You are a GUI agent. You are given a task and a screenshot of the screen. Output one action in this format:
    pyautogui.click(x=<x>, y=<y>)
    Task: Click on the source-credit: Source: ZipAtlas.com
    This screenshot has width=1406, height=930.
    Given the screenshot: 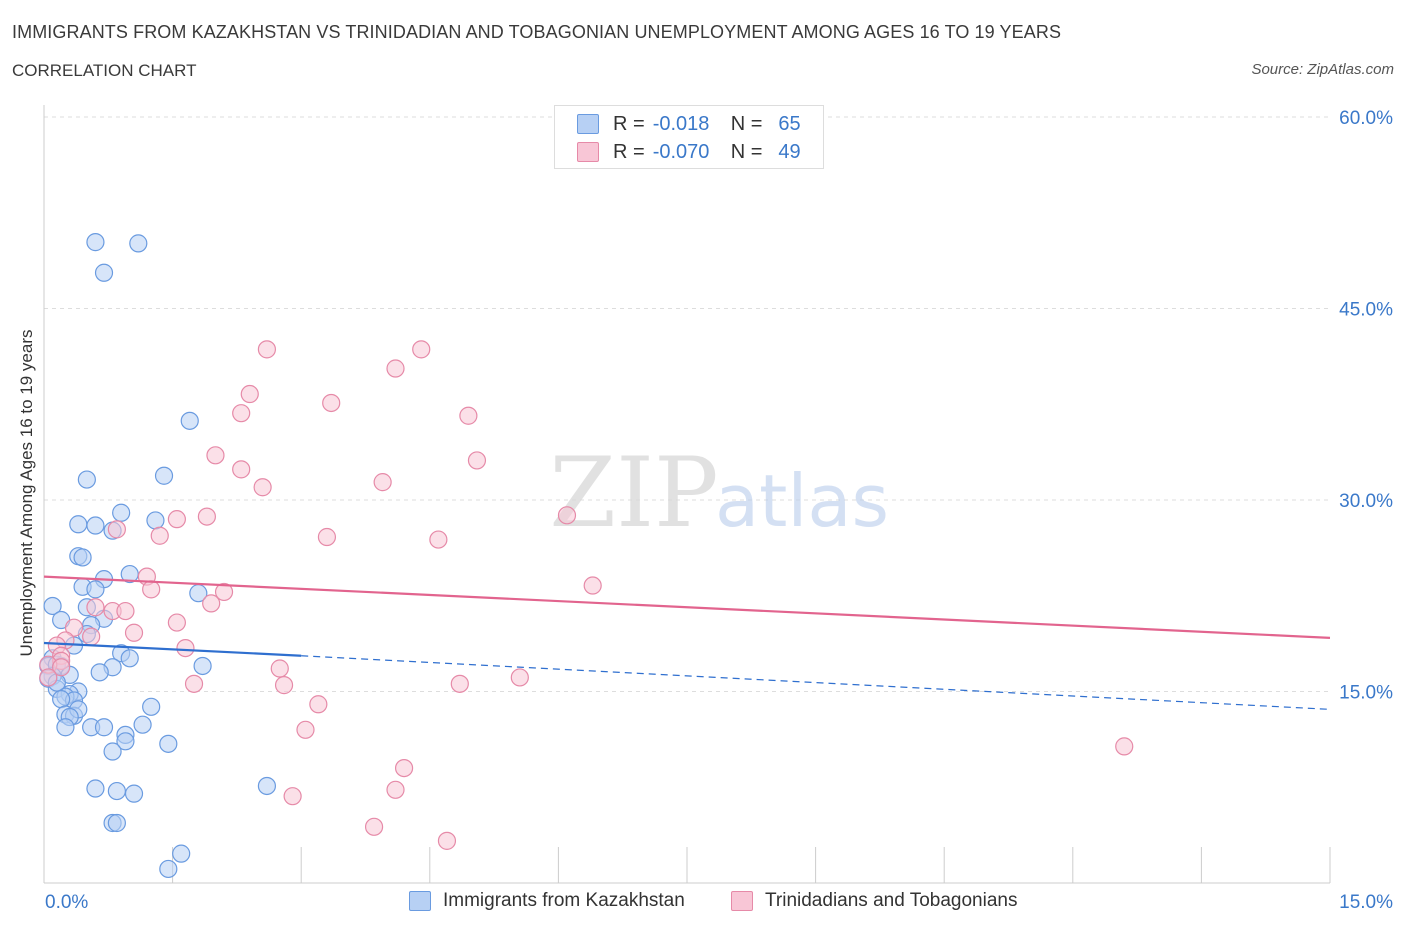 What is the action you would take?
    pyautogui.click(x=1322, y=69)
    